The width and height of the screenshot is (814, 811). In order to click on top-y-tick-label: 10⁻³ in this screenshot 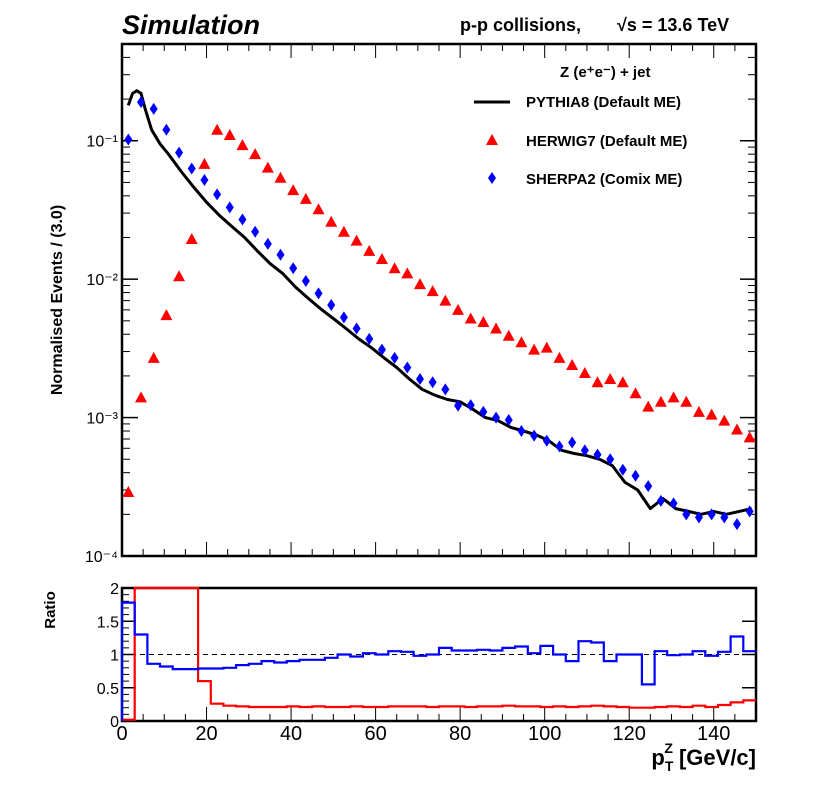, I will do `click(102, 419)`.